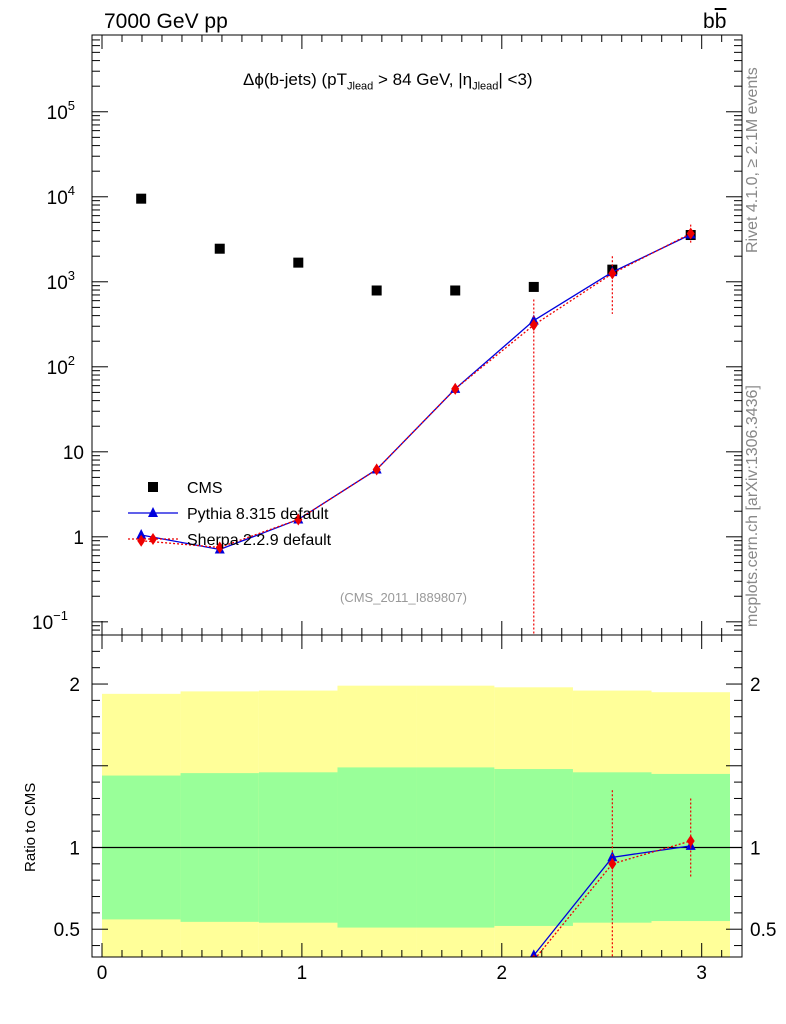  I want to click on ratio-y-tick-label-right: 2, so click(755, 685).